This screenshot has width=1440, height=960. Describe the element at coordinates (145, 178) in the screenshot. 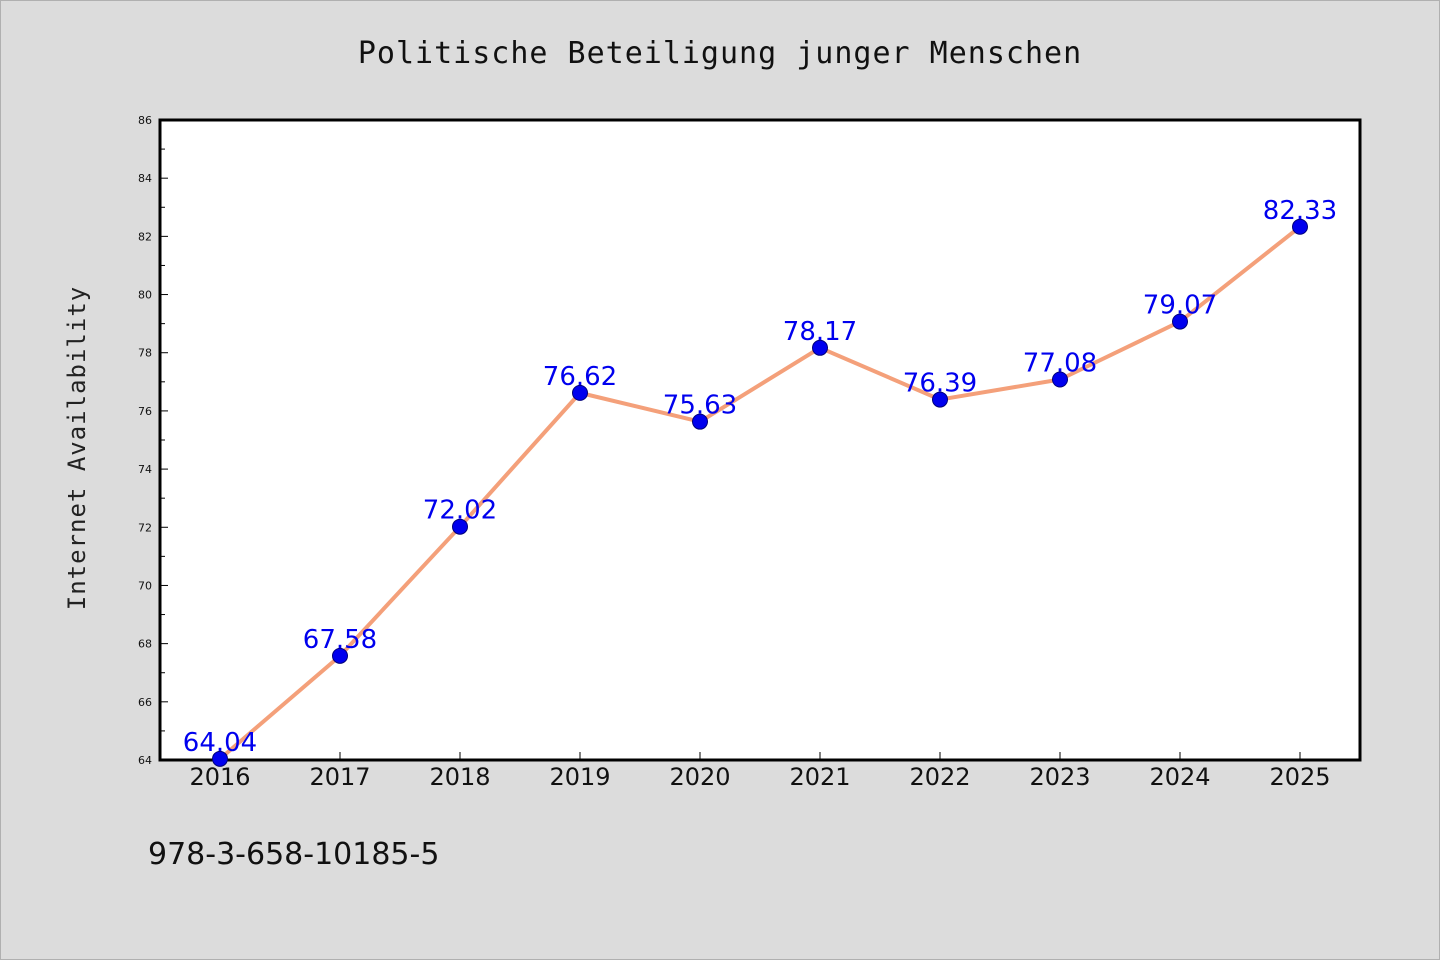

I see `y-tick-label: 84` at that location.